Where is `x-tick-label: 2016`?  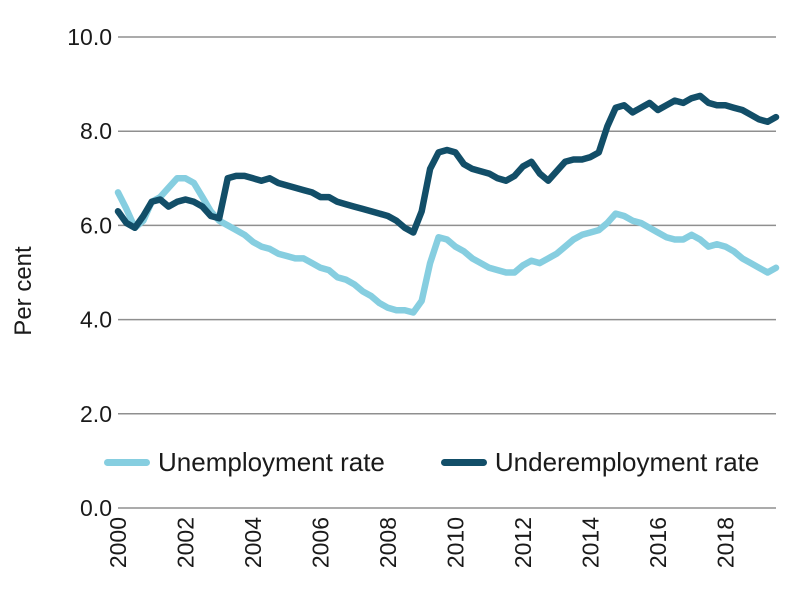 x-tick-label: 2016 is located at coordinates (658, 542).